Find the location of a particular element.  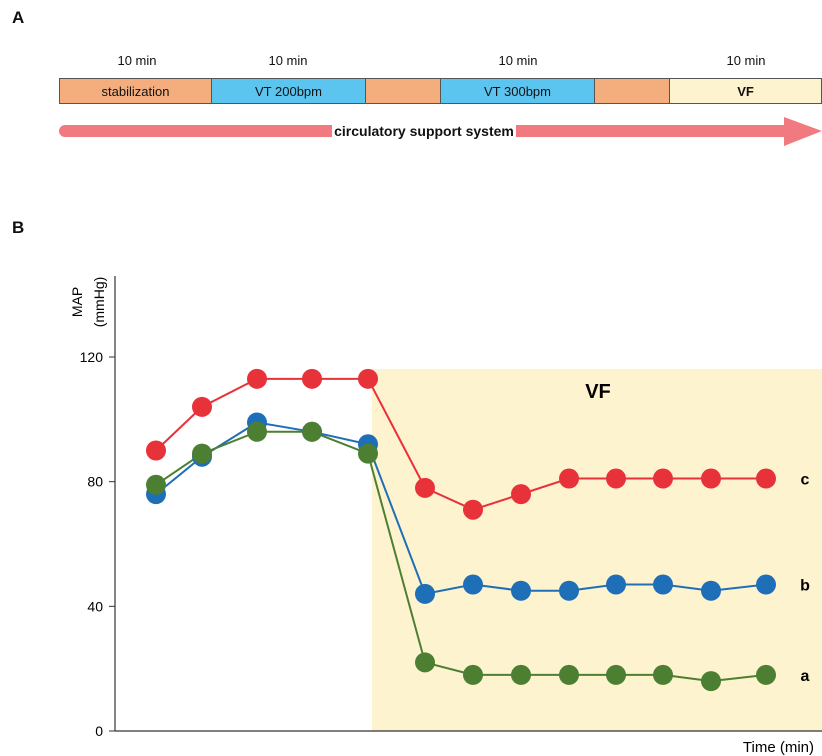

protocol-timeline: stabilization VT 200bpm VT 300bpm VF is located at coordinates (440, 91).